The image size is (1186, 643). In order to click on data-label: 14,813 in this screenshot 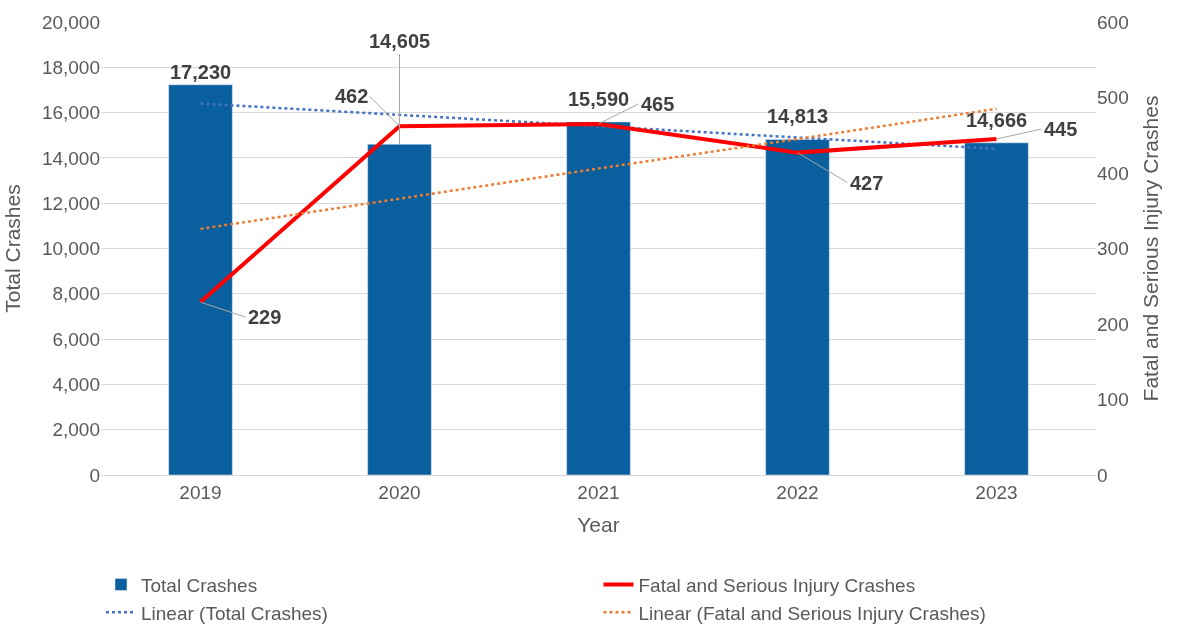, I will do `click(798, 116)`.